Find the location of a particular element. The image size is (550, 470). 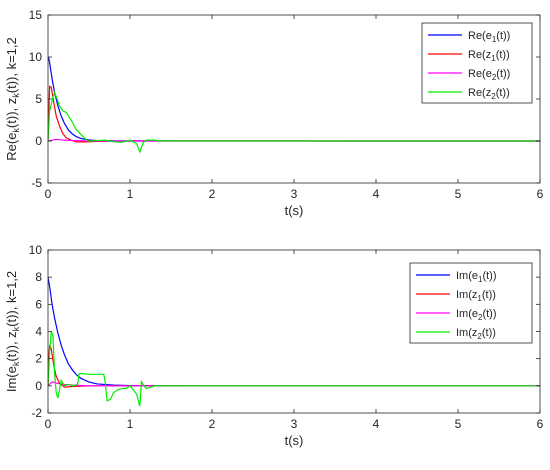

y-tick-label: -5 is located at coordinates (36, 183).